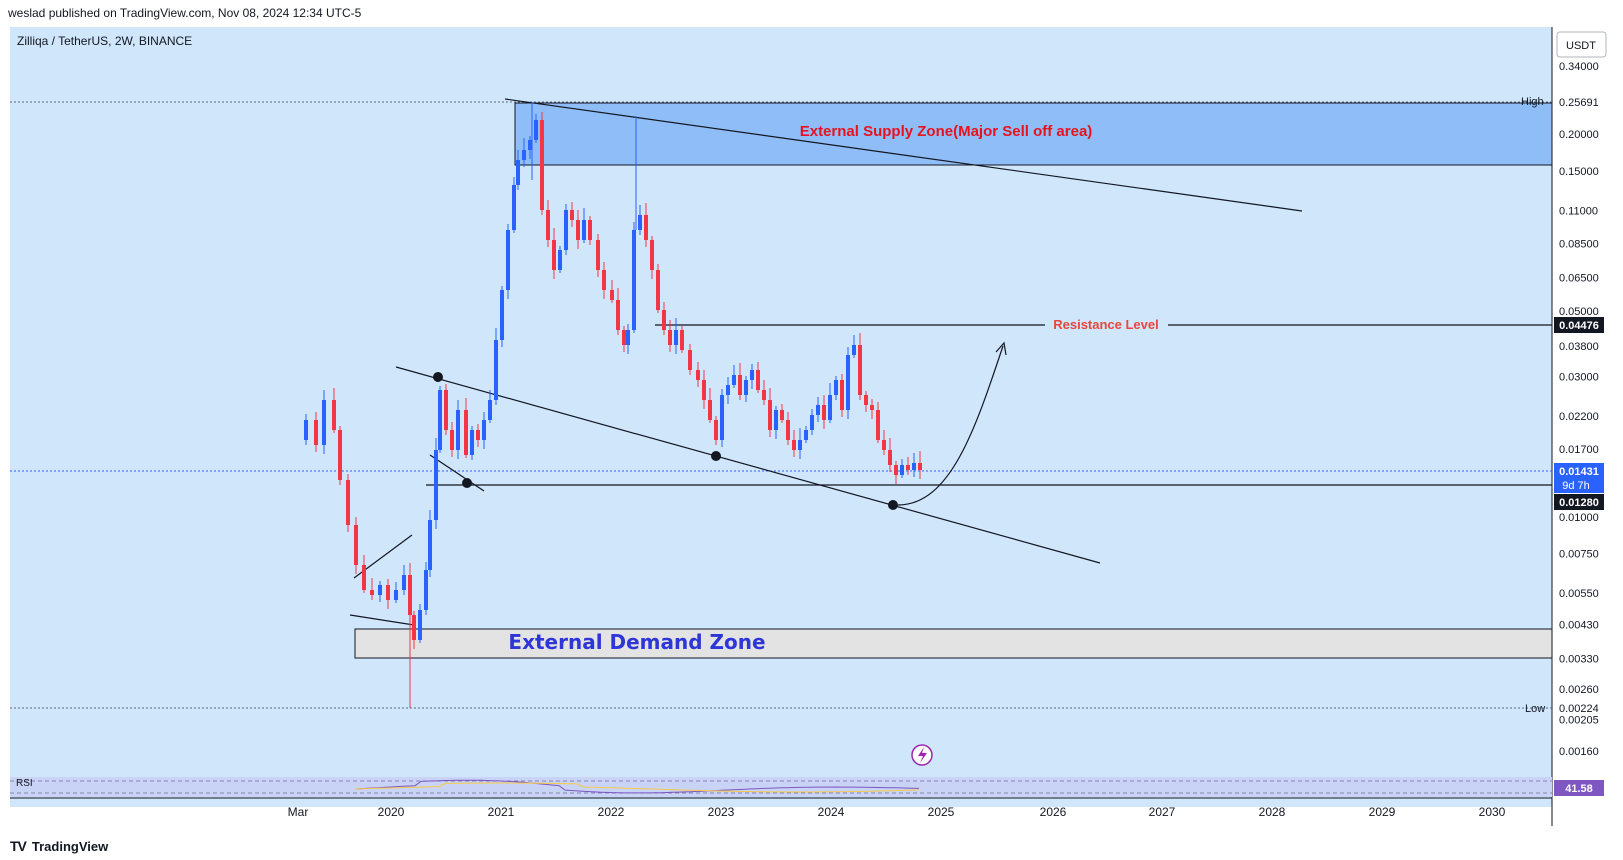 The height and width of the screenshot is (860, 1623). What do you see at coordinates (941, 812) in the screenshot?
I see `x-tick-label: 2025` at bounding box center [941, 812].